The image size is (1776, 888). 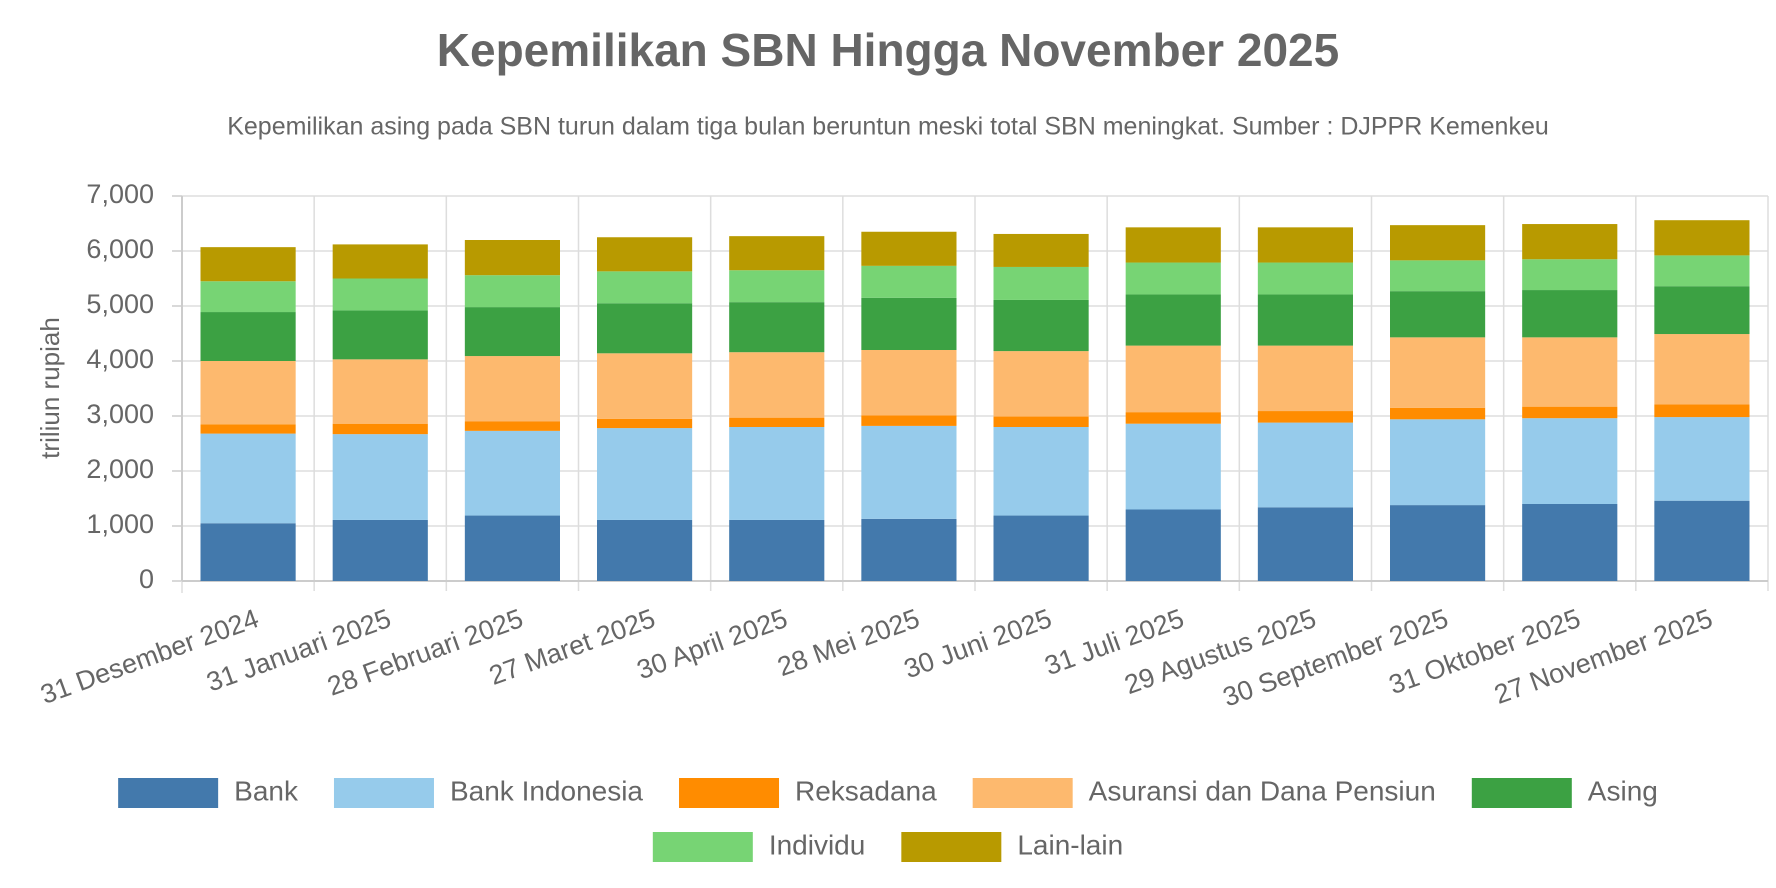 I want to click on legend-label: Asing, so click(x=1623, y=790).